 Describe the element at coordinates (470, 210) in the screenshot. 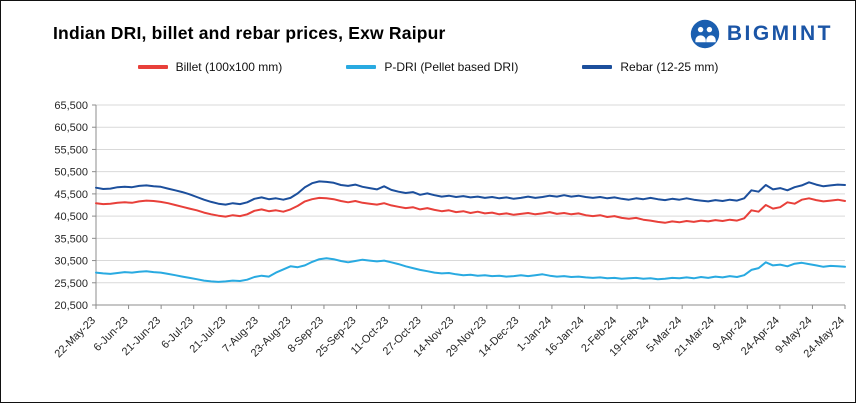

I see `series-line-billet` at that location.